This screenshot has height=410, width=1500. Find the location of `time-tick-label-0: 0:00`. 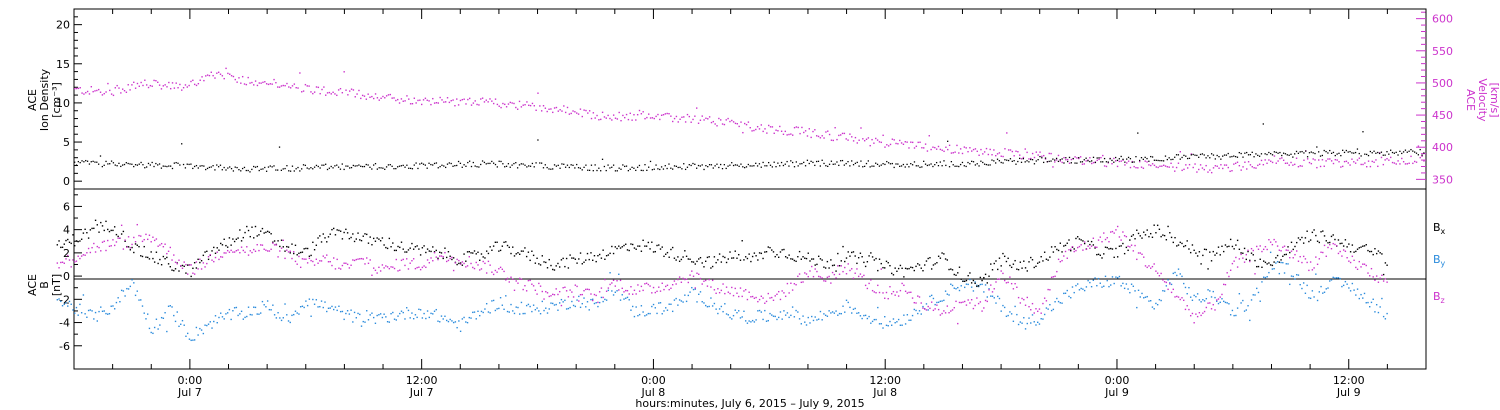

time-tick-label-0: 0:00 is located at coordinates (190, 380).